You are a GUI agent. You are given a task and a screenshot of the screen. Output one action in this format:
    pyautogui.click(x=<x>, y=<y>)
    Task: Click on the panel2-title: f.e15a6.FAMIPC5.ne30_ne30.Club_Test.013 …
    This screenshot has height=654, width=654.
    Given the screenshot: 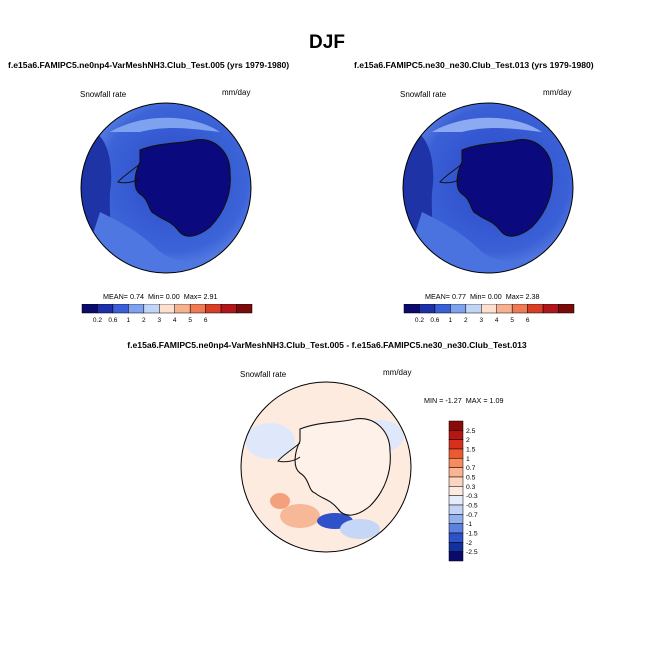 What is the action you would take?
    pyautogui.click(x=474, y=65)
    